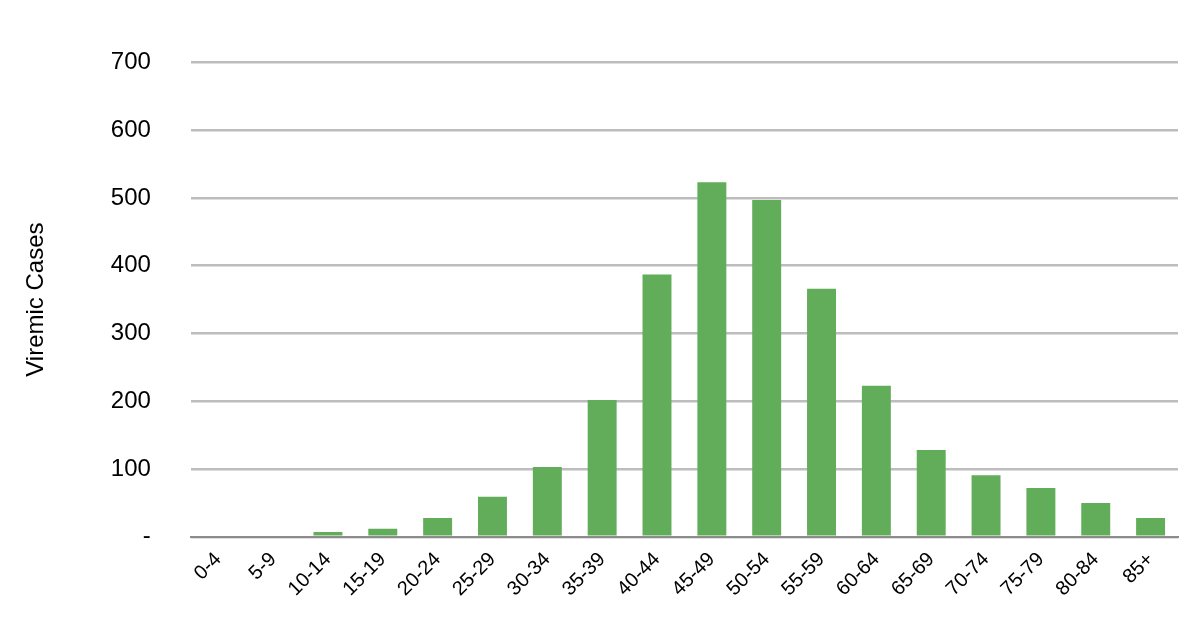 This screenshot has width=1200, height=622. What do you see at coordinates (130, 467) in the screenshot?
I see `y-tick-label: 100` at bounding box center [130, 467].